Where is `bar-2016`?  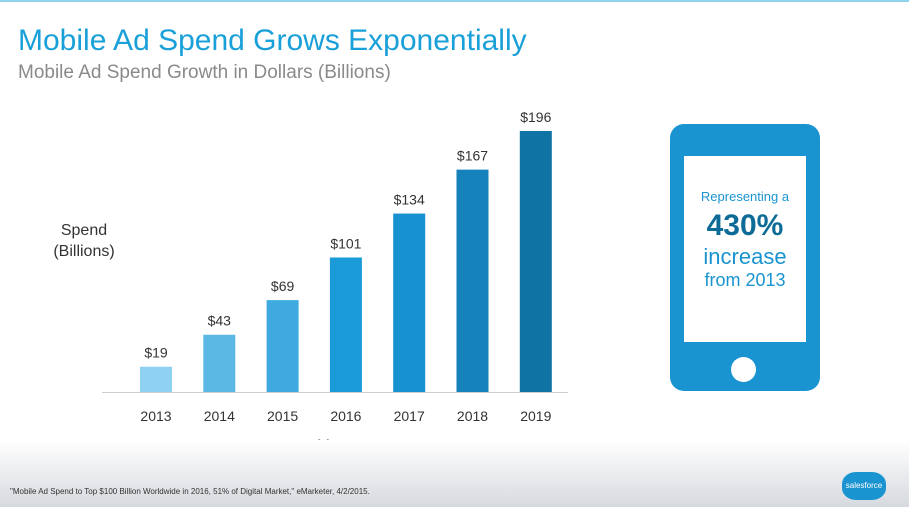
bar-2016 is located at coordinates (345, 324).